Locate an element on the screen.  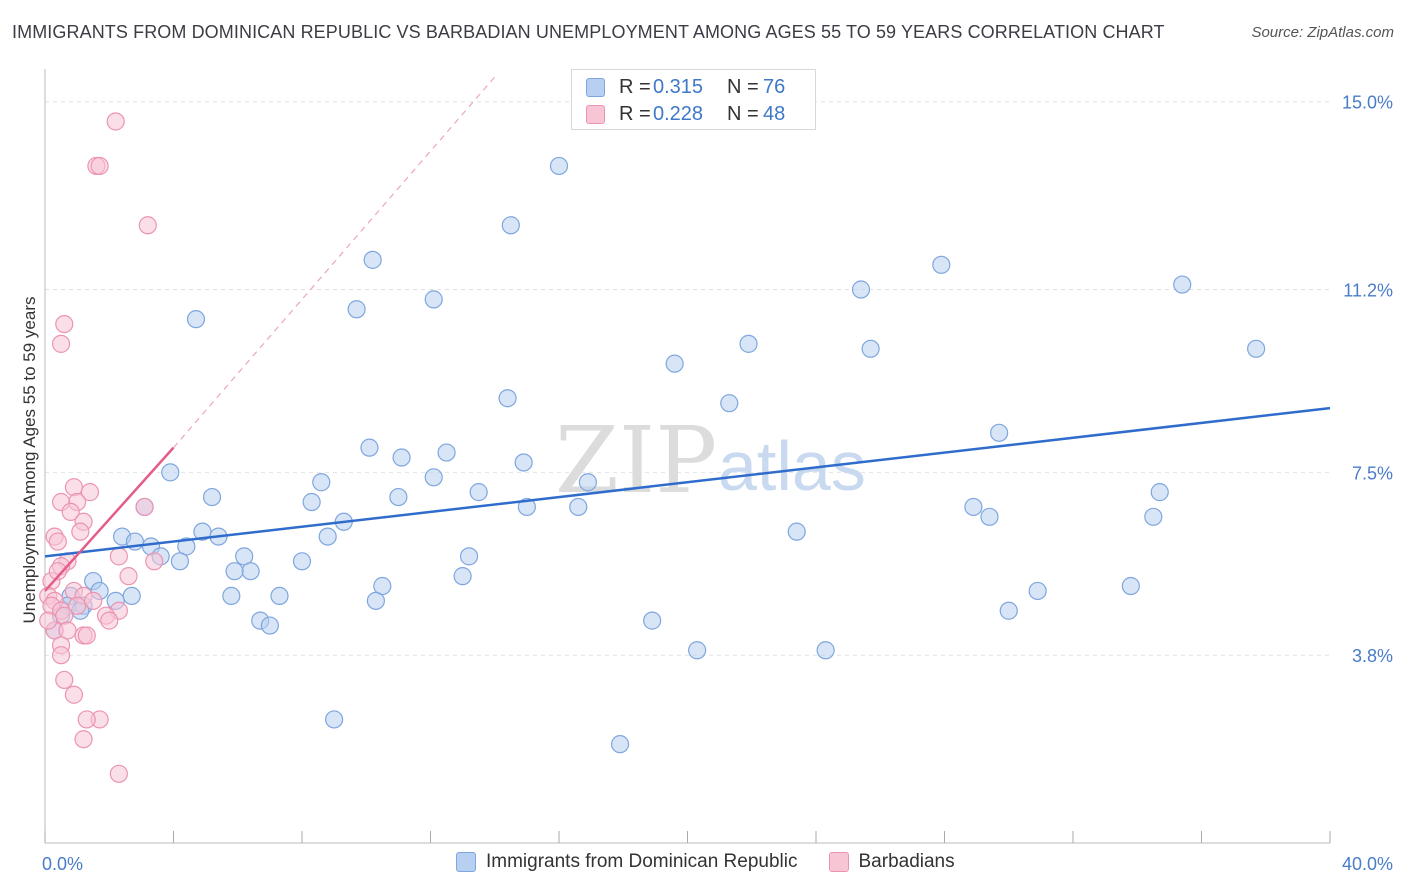
series-barbadian-points is located at coordinates (101, 447).